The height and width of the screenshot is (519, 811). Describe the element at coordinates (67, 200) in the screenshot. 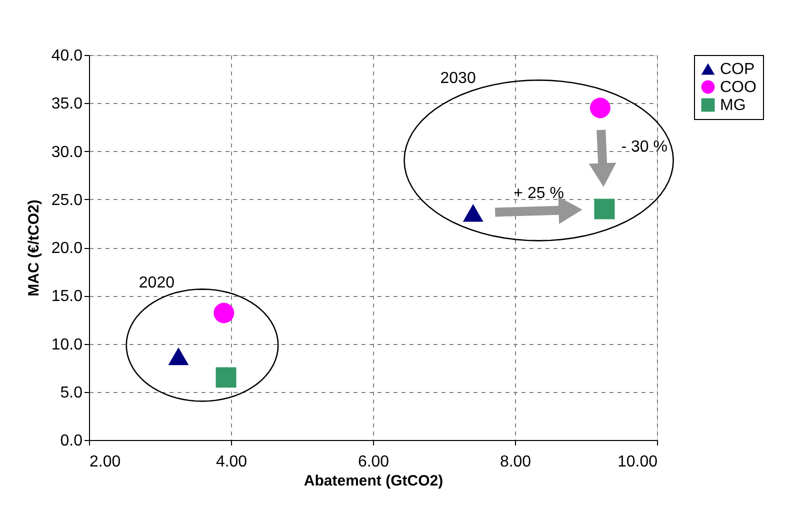

I see `y-tick-label: 25.0` at that location.